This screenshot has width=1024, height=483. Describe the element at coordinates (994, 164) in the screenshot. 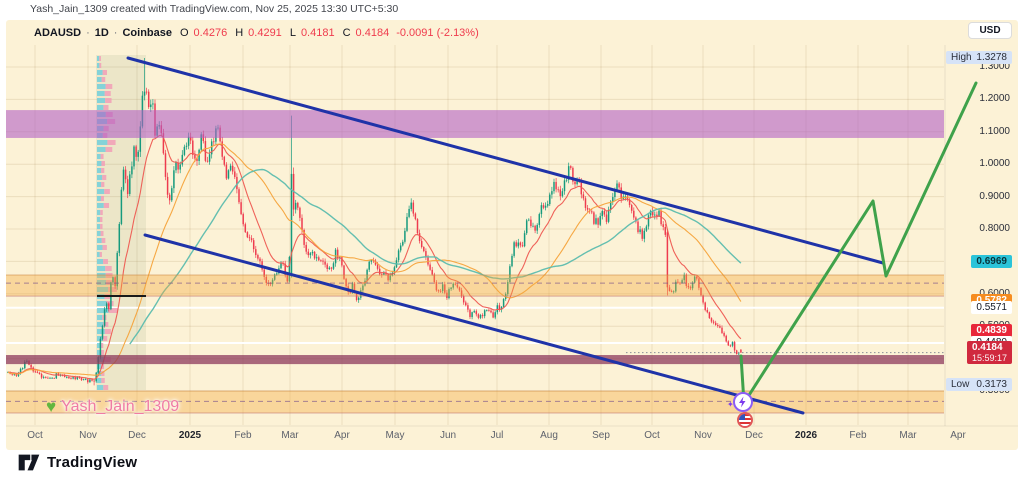

I see `price-tick: 1.0000` at that location.